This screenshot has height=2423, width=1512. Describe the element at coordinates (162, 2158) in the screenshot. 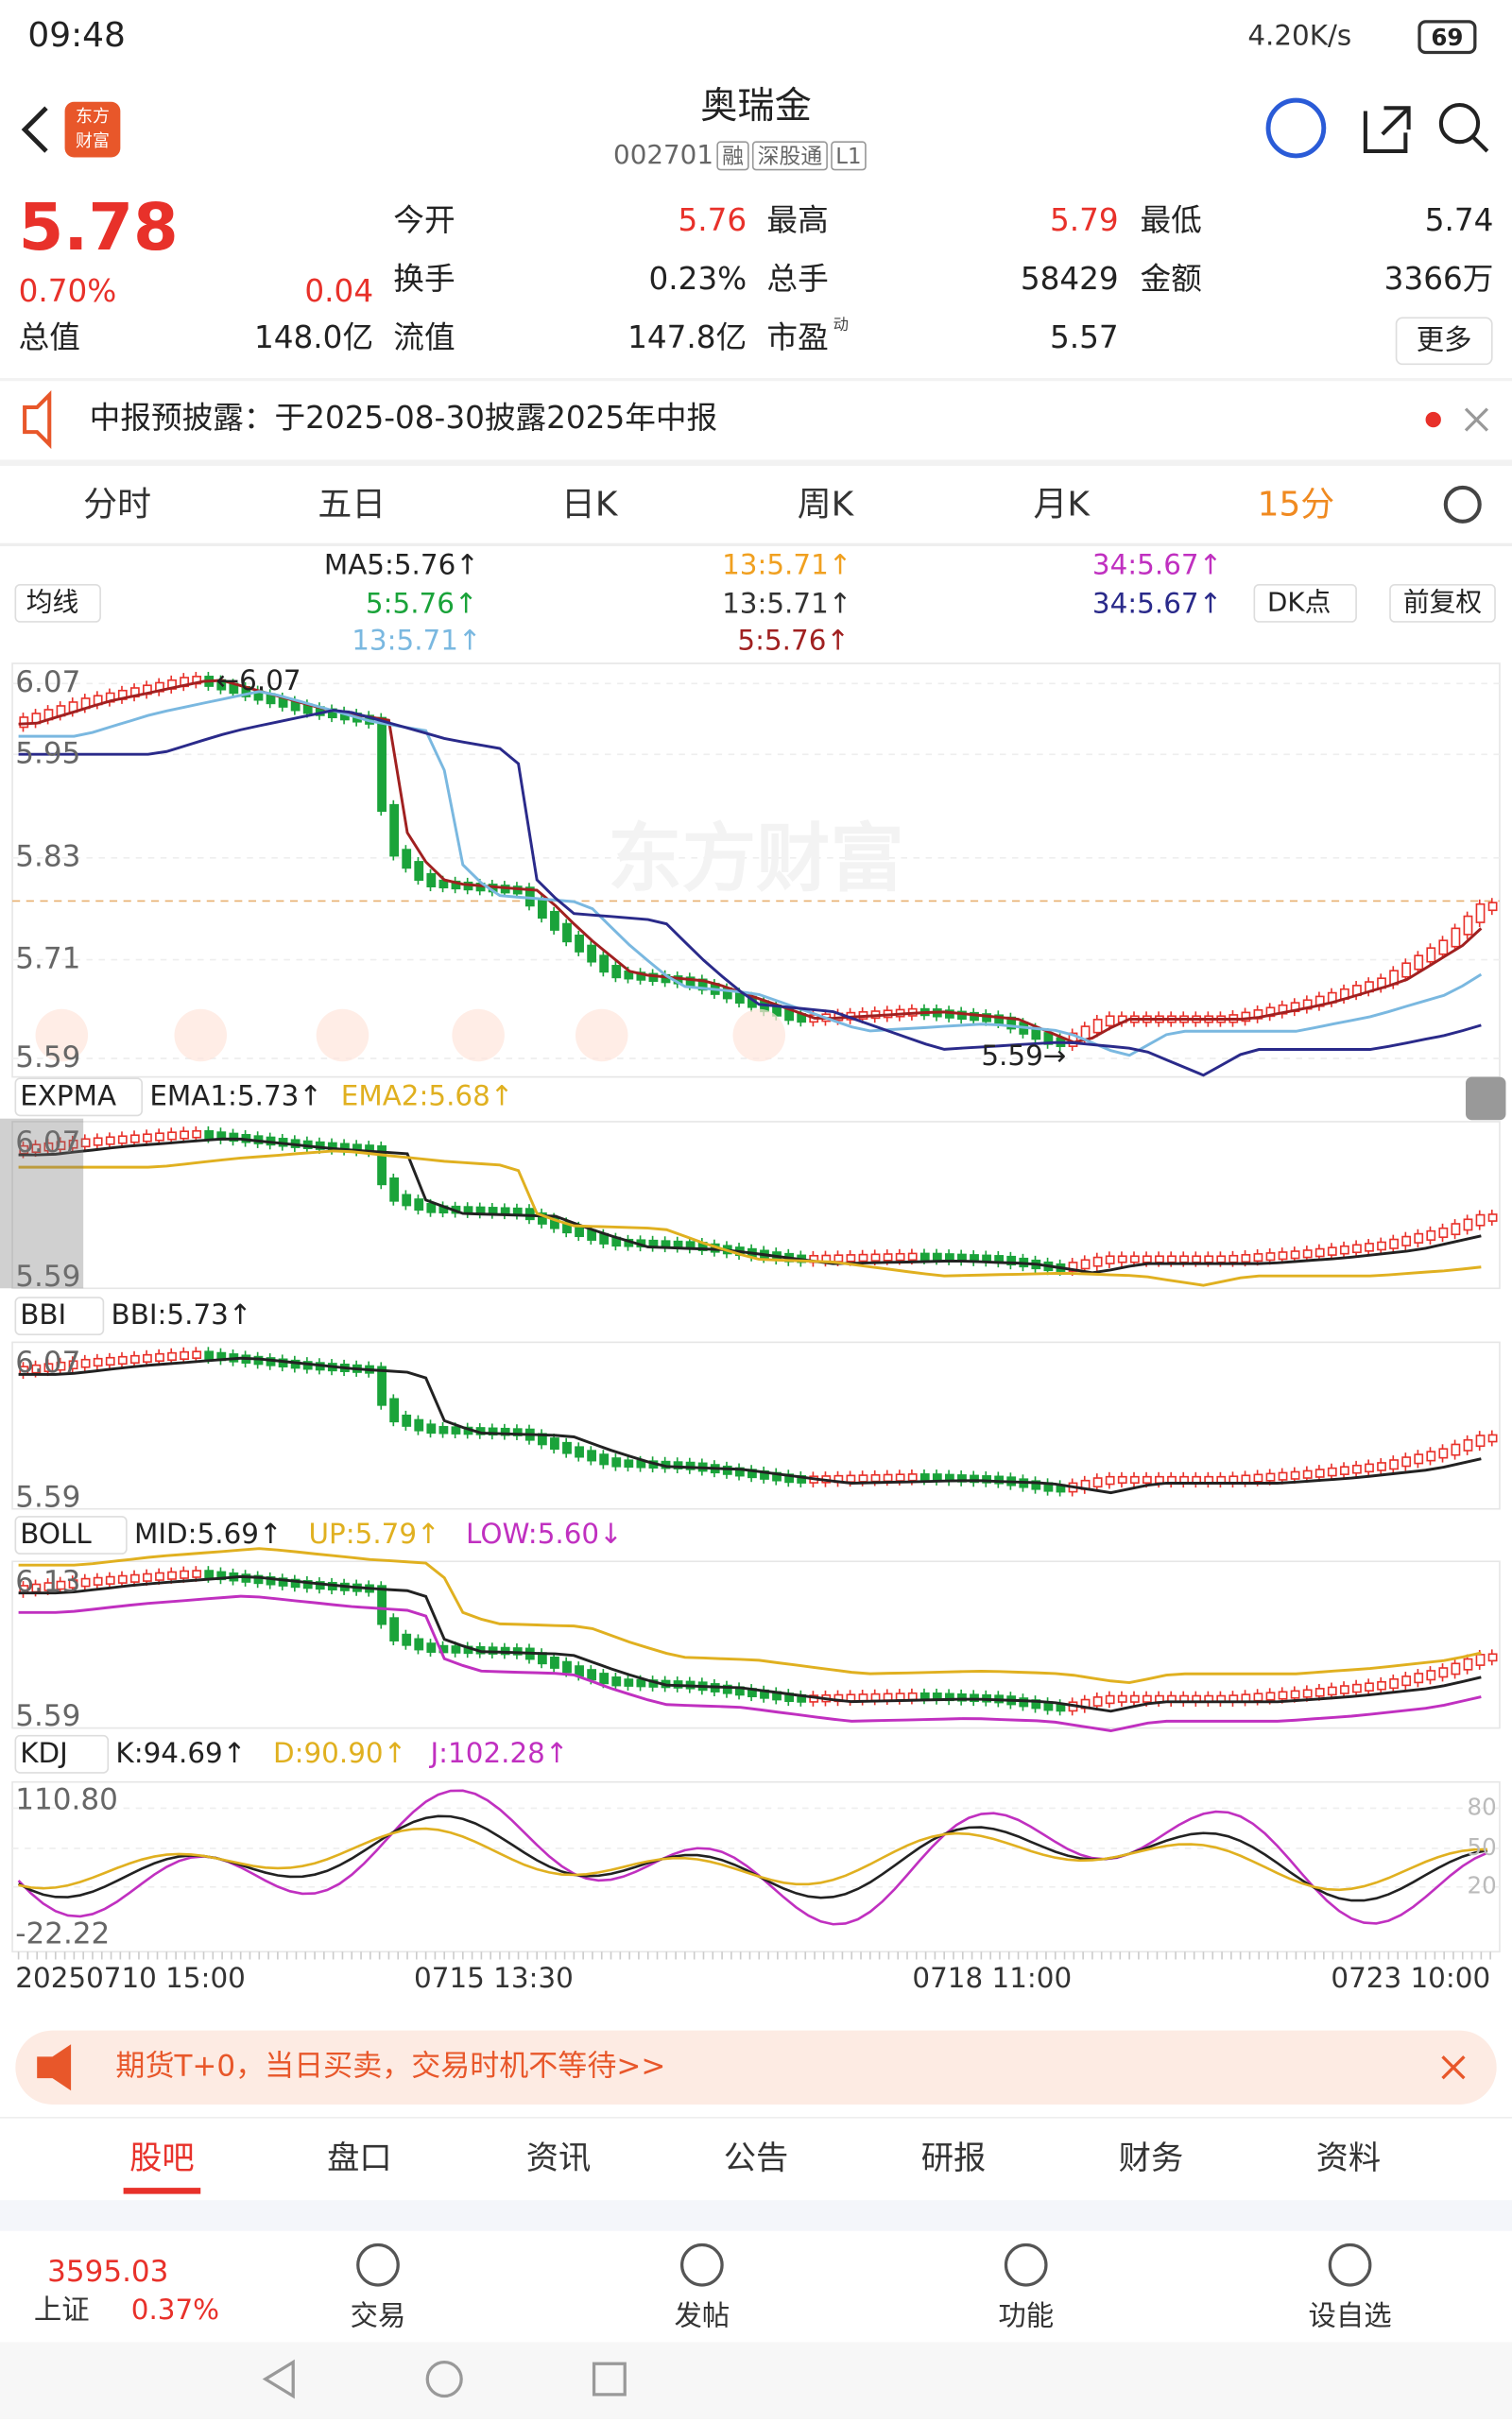

I see `bottom-tab: 股吧` at that location.